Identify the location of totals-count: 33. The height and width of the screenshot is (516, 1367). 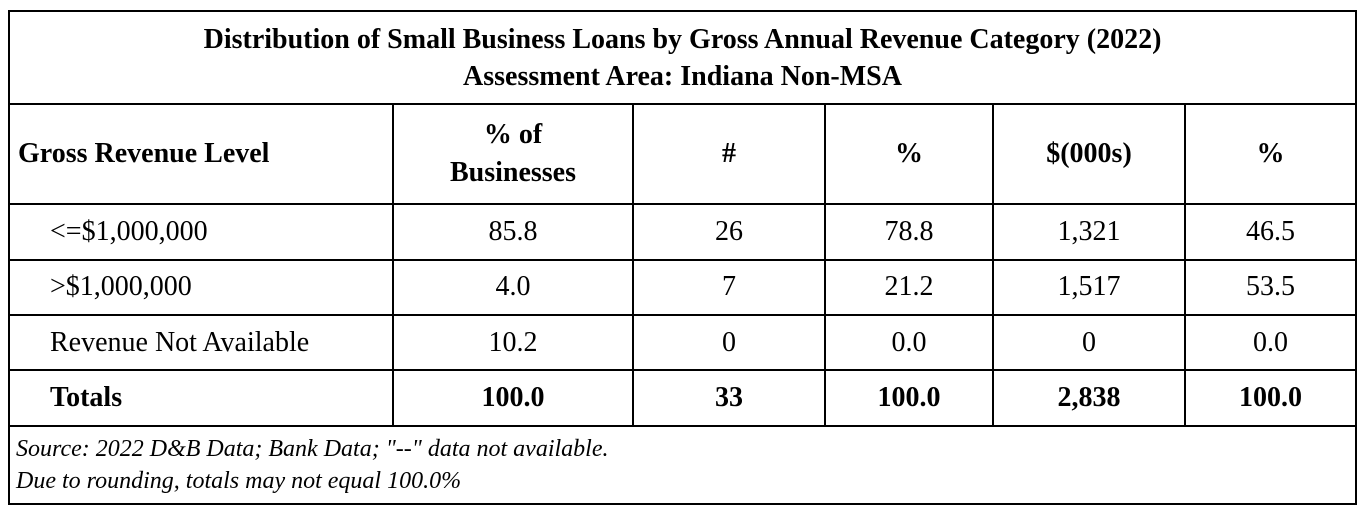
(729, 398).